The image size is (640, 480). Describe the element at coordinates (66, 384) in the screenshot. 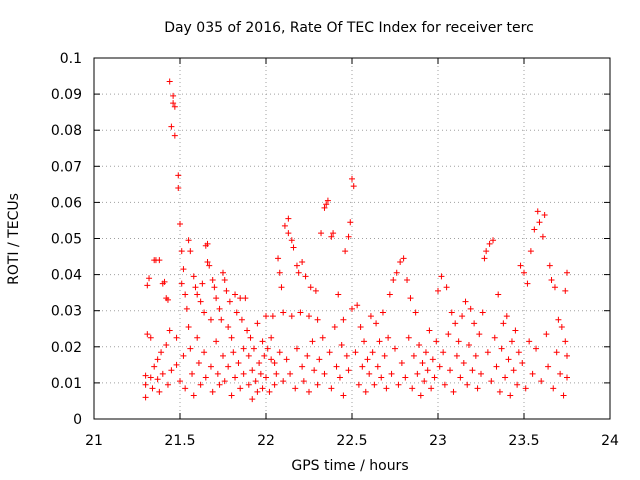

I see `y-tick-label: 0.01` at that location.